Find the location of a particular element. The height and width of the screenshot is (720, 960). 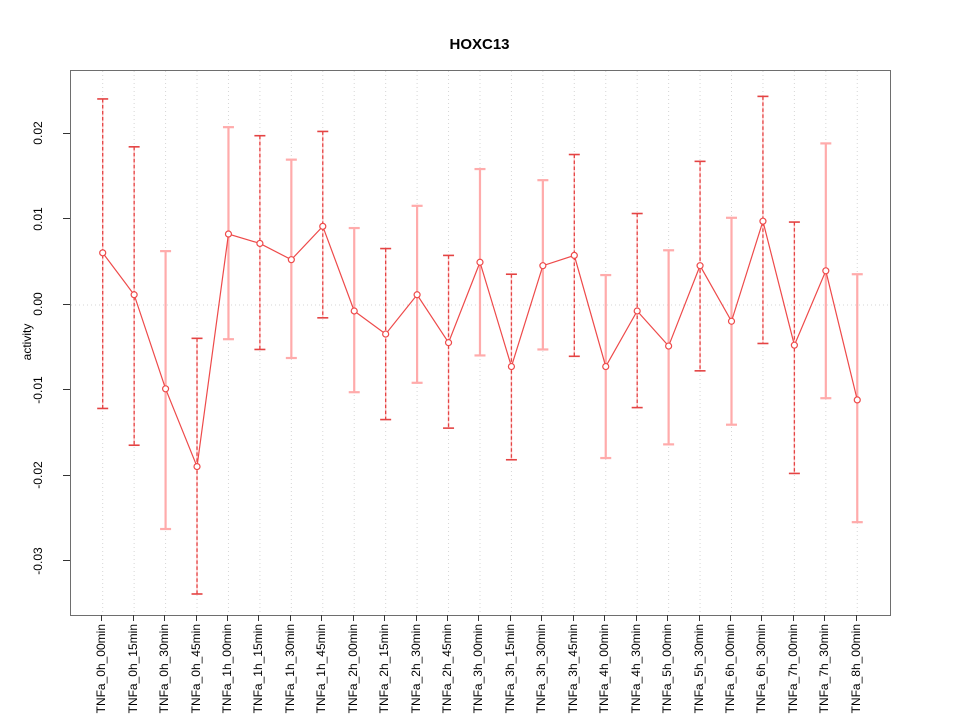

x-axis-tick-label: TNFa_5h_00min is located at coordinates (667, 669).